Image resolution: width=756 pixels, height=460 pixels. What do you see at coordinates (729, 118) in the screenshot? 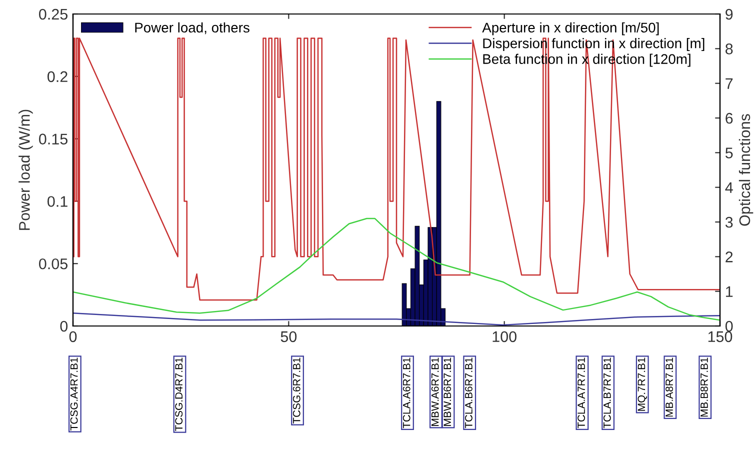
I see `y2-tick-label: 6` at bounding box center [729, 118].